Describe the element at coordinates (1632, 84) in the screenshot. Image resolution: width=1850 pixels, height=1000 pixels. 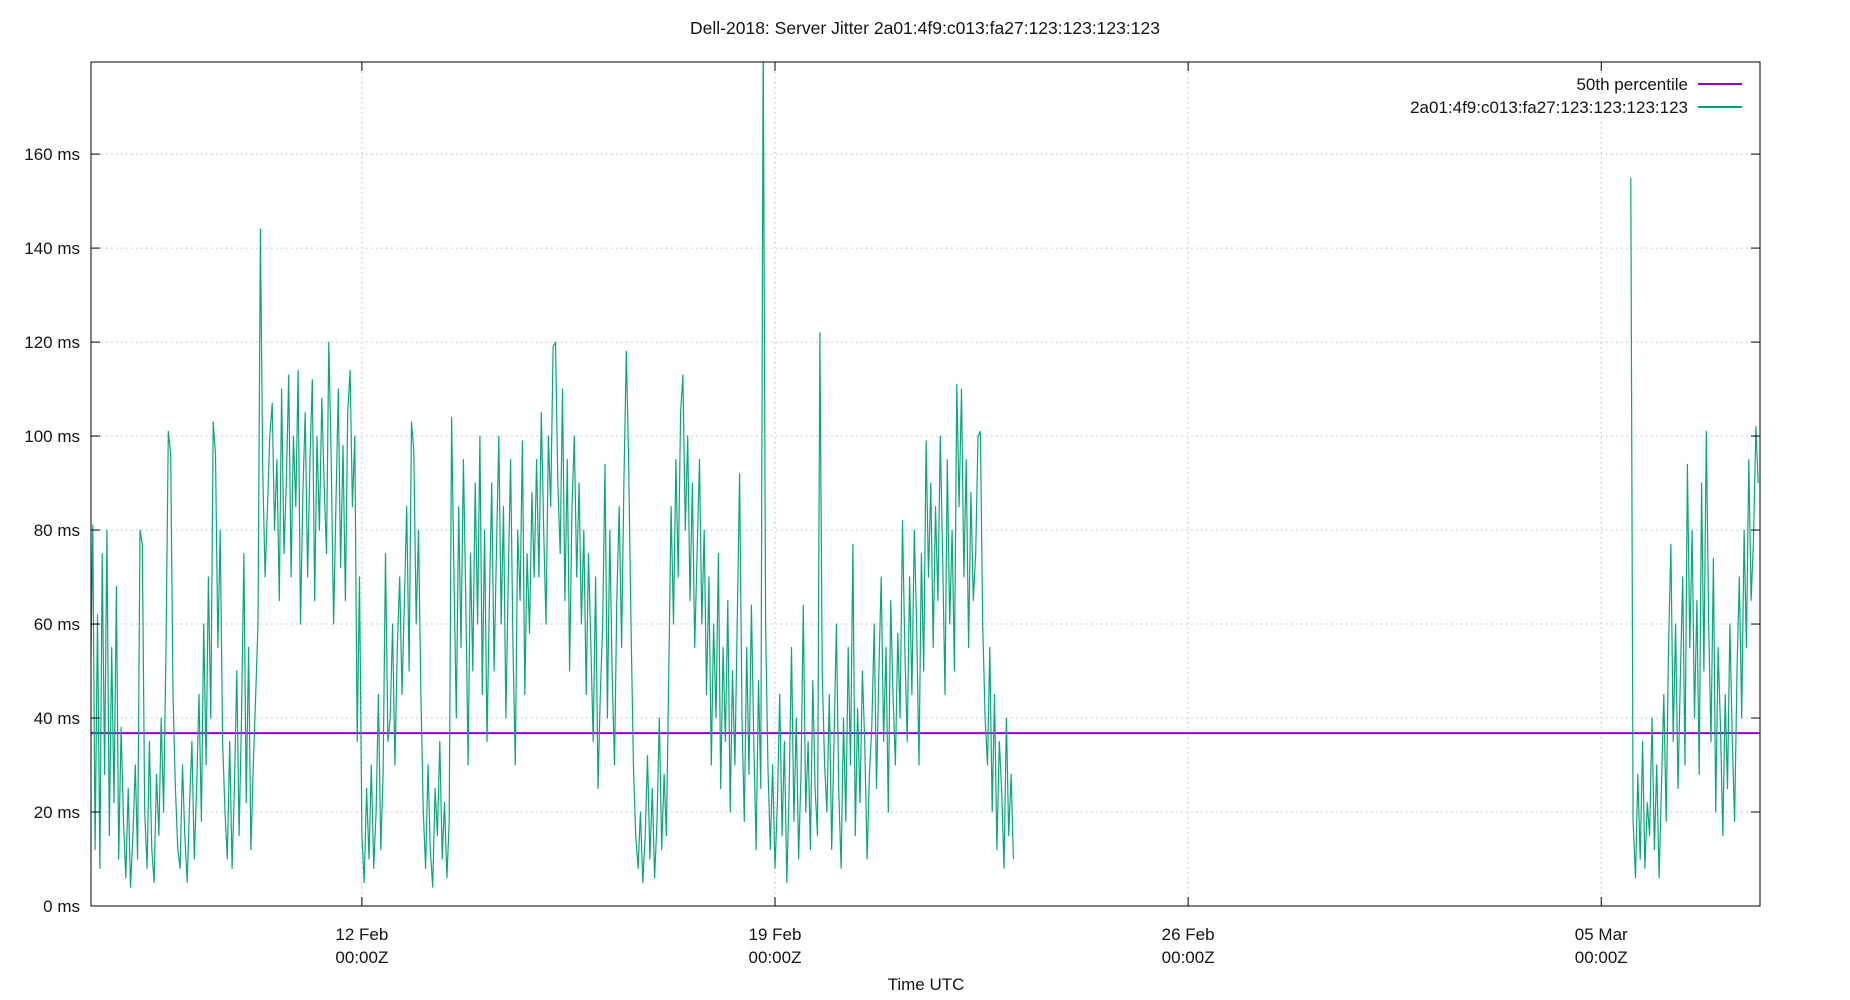
I see `legend-label-50th-percentile: 50th percentile` at that location.